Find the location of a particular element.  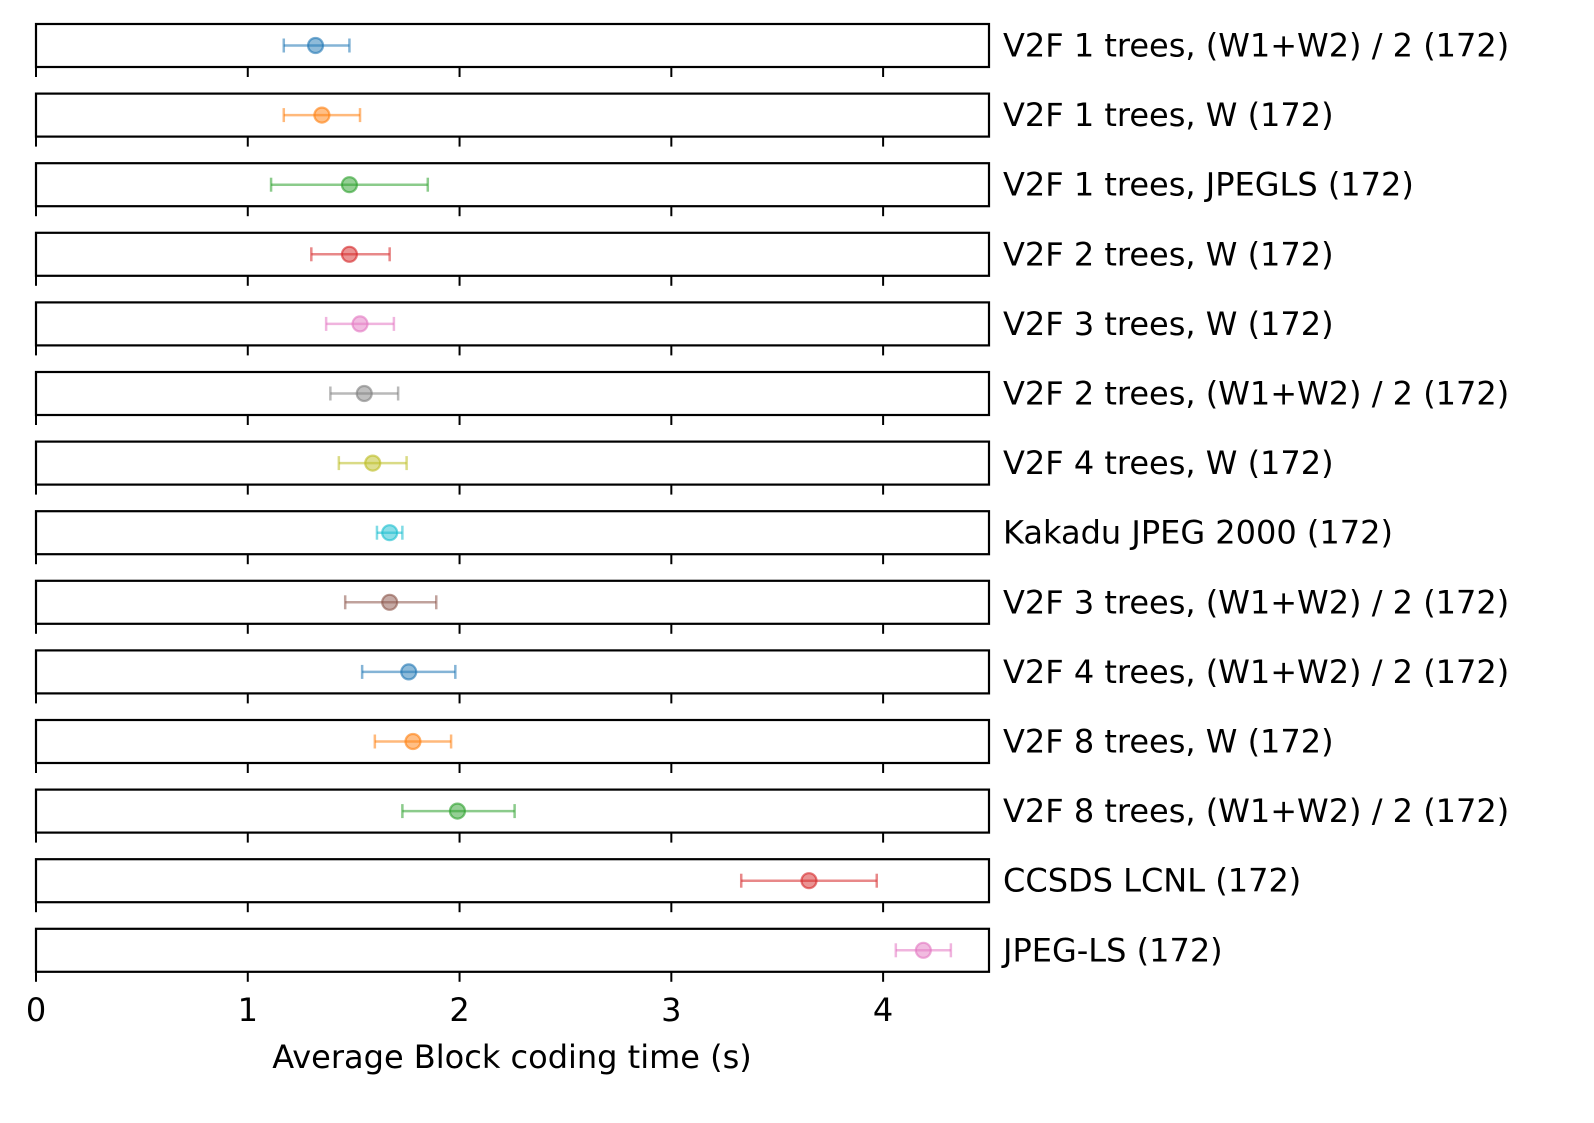

row-13: JPEG-LS (172) is located at coordinates (628, 954).